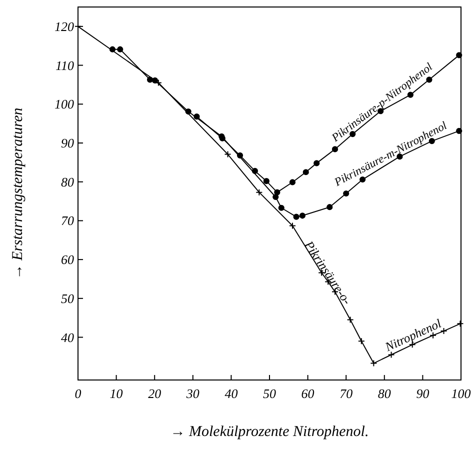 The height and width of the screenshot is (450, 472). Describe the element at coordinates (67, 142) in the screenshot. I see `y-tick-label: 90` at that location.